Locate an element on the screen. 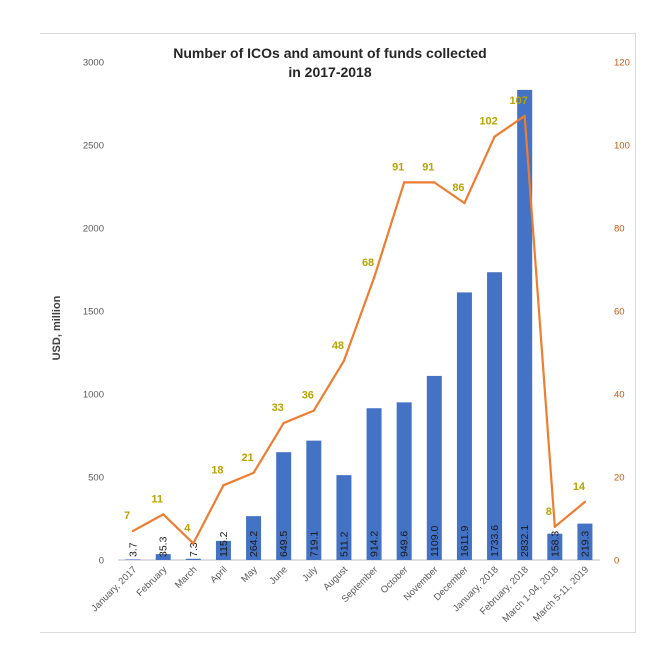 This screenshot has width=669, height=657. line-value-label: 36 is located at coordinates (308, 396).